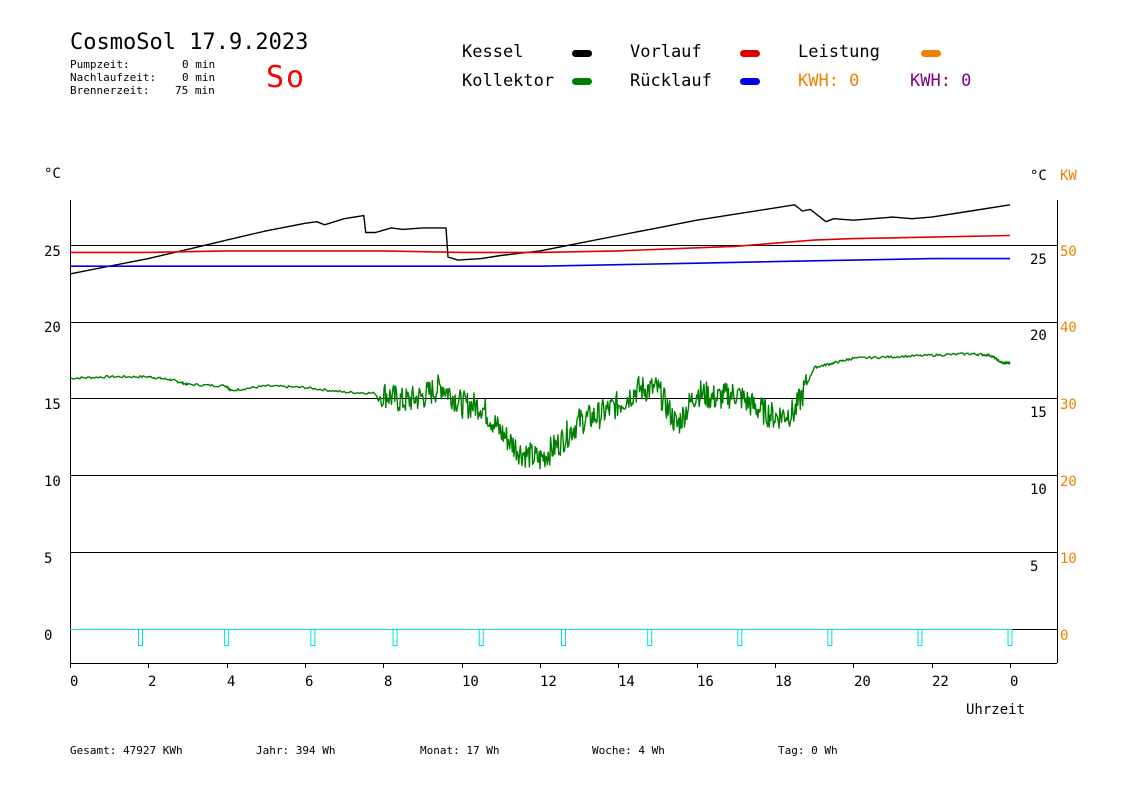 This screenshot has width=1148, height=812. I want to click on right-tick-25: 25, so click(1038, 260).